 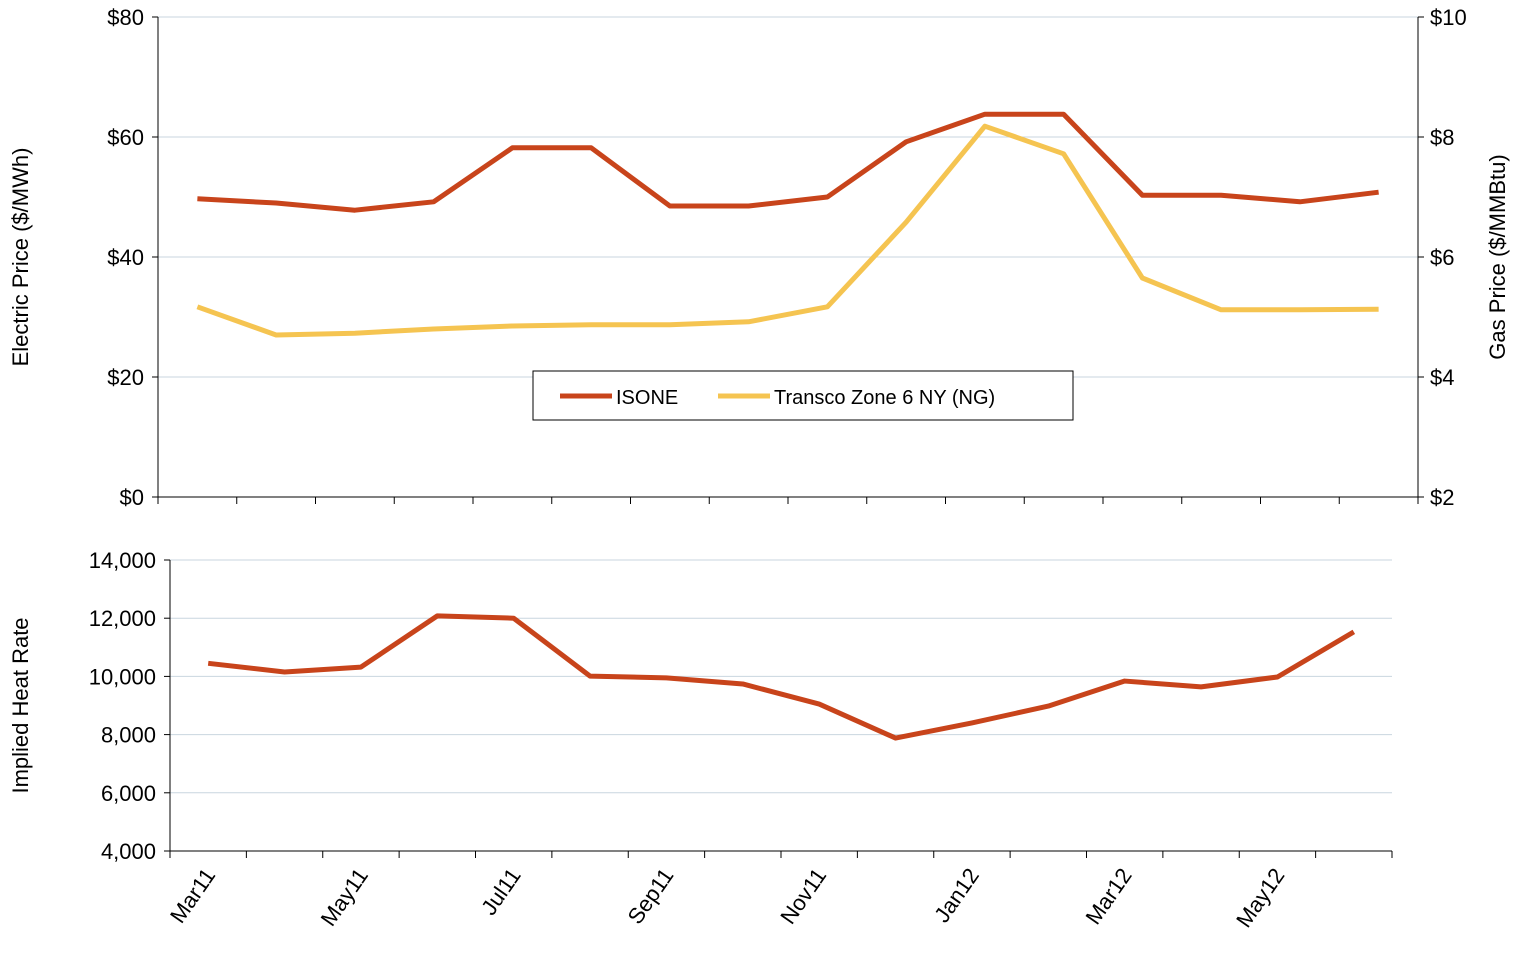 I want to click on x-tick-label: Sep11, so click(x=651, y=896).